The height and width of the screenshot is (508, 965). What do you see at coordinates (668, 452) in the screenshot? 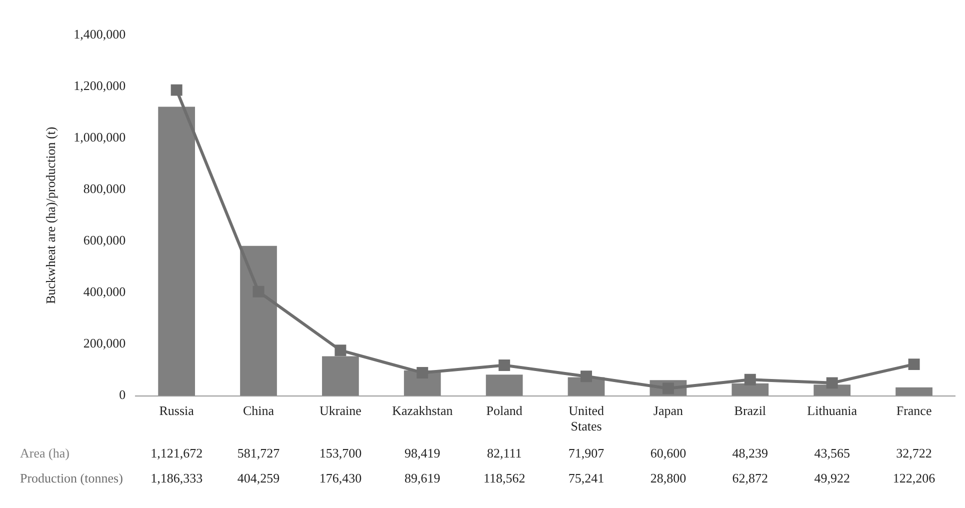
I see `data-label: 60,600` at bounding box center [668, 452].